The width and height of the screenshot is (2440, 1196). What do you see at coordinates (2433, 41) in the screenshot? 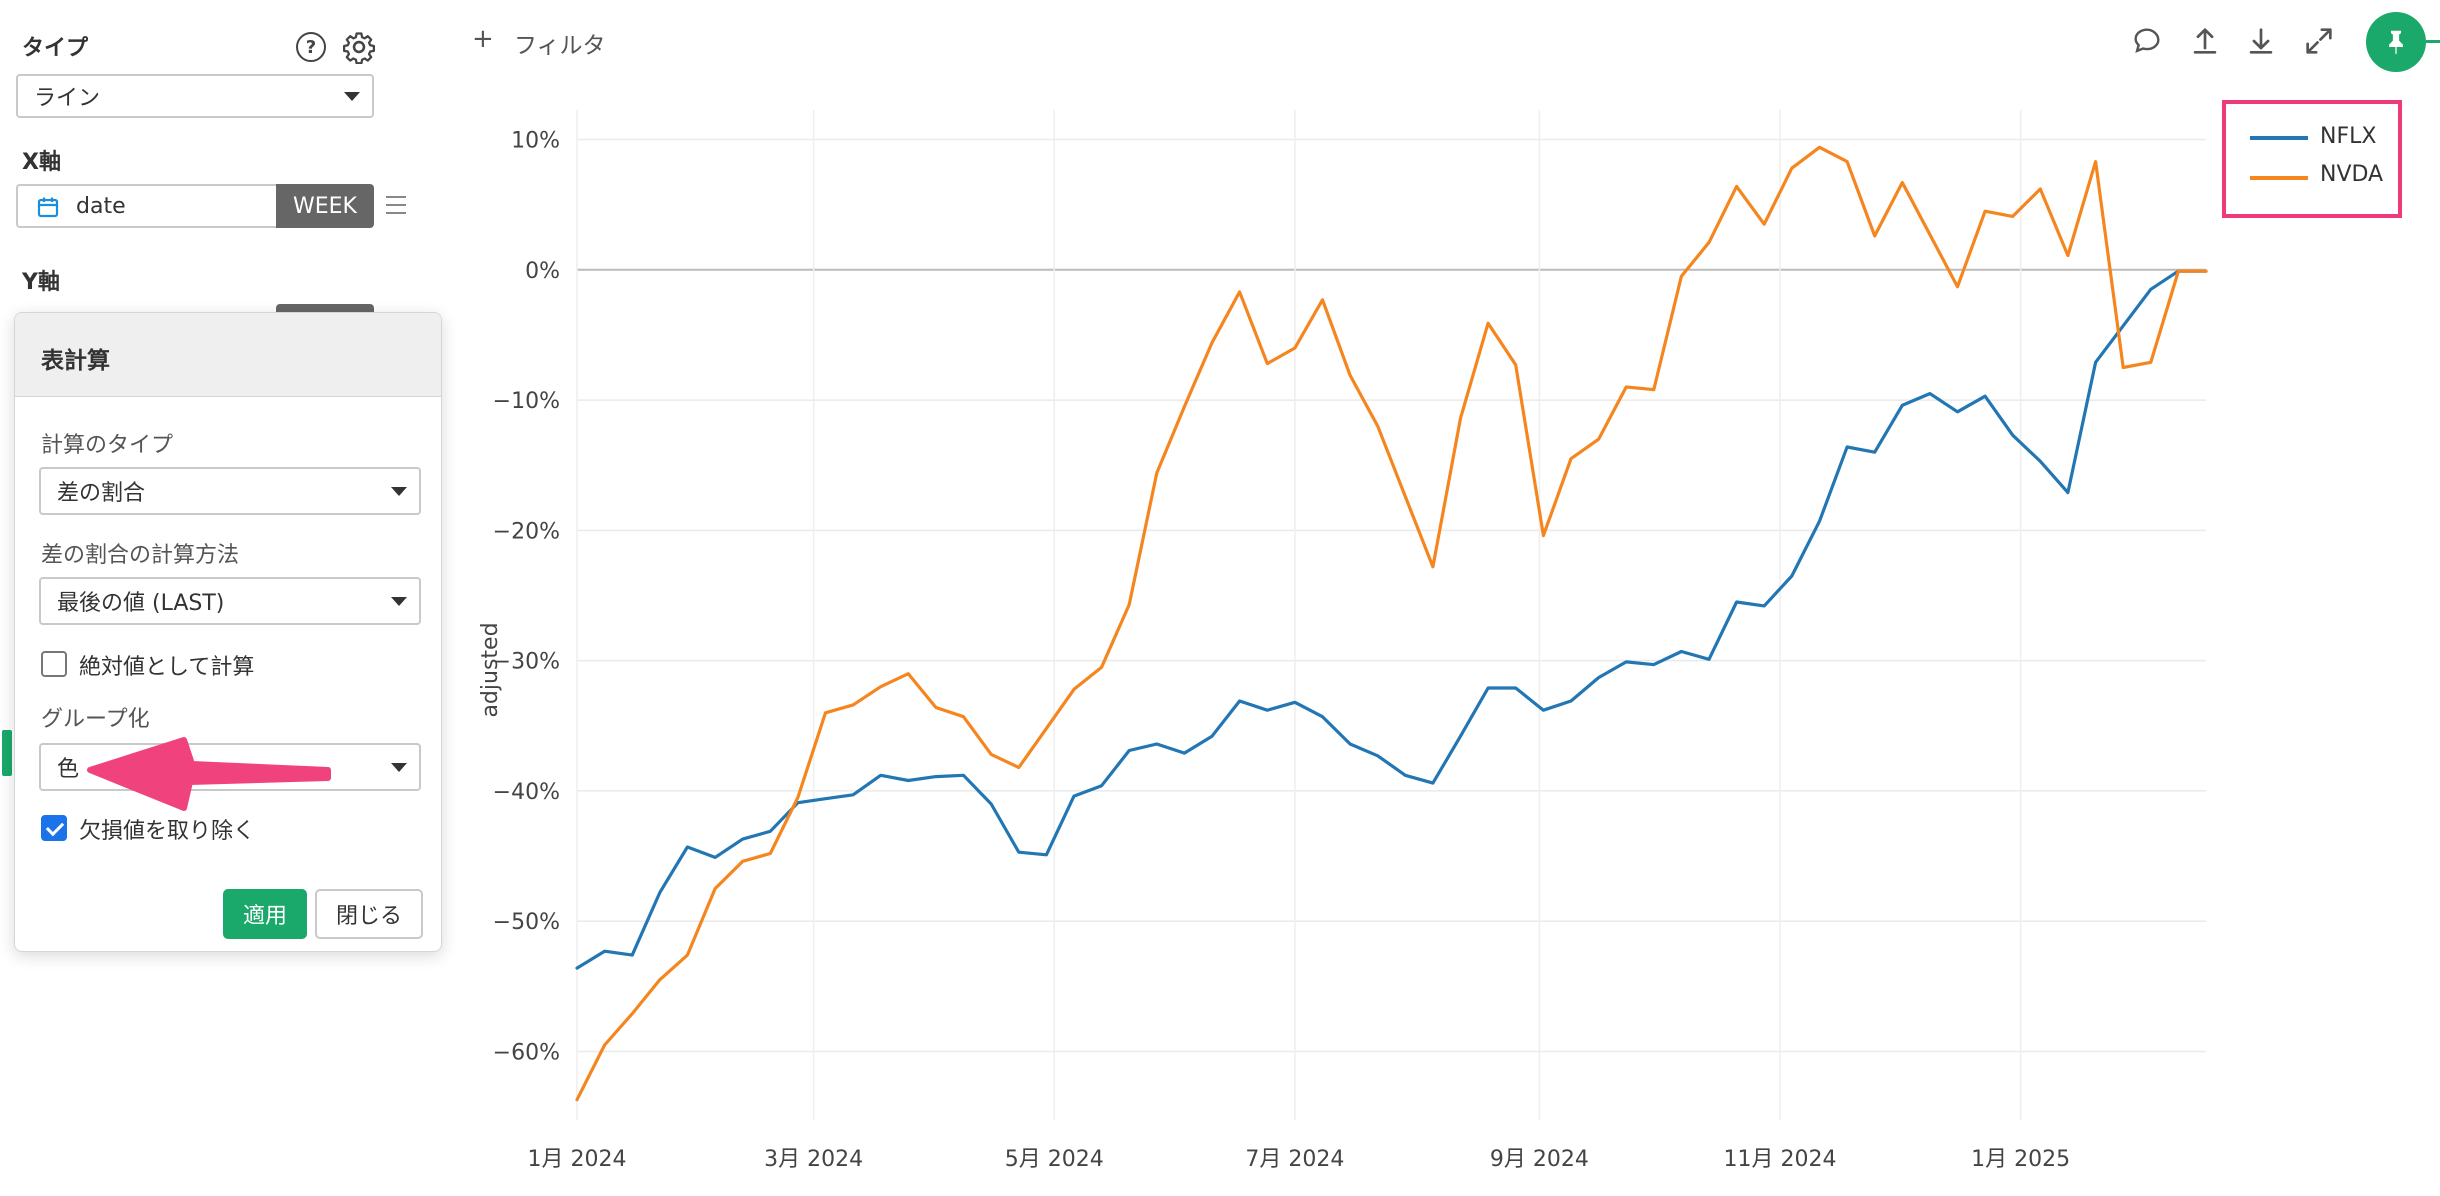
I see `pin-connector` at bounding box center [2433, 41].